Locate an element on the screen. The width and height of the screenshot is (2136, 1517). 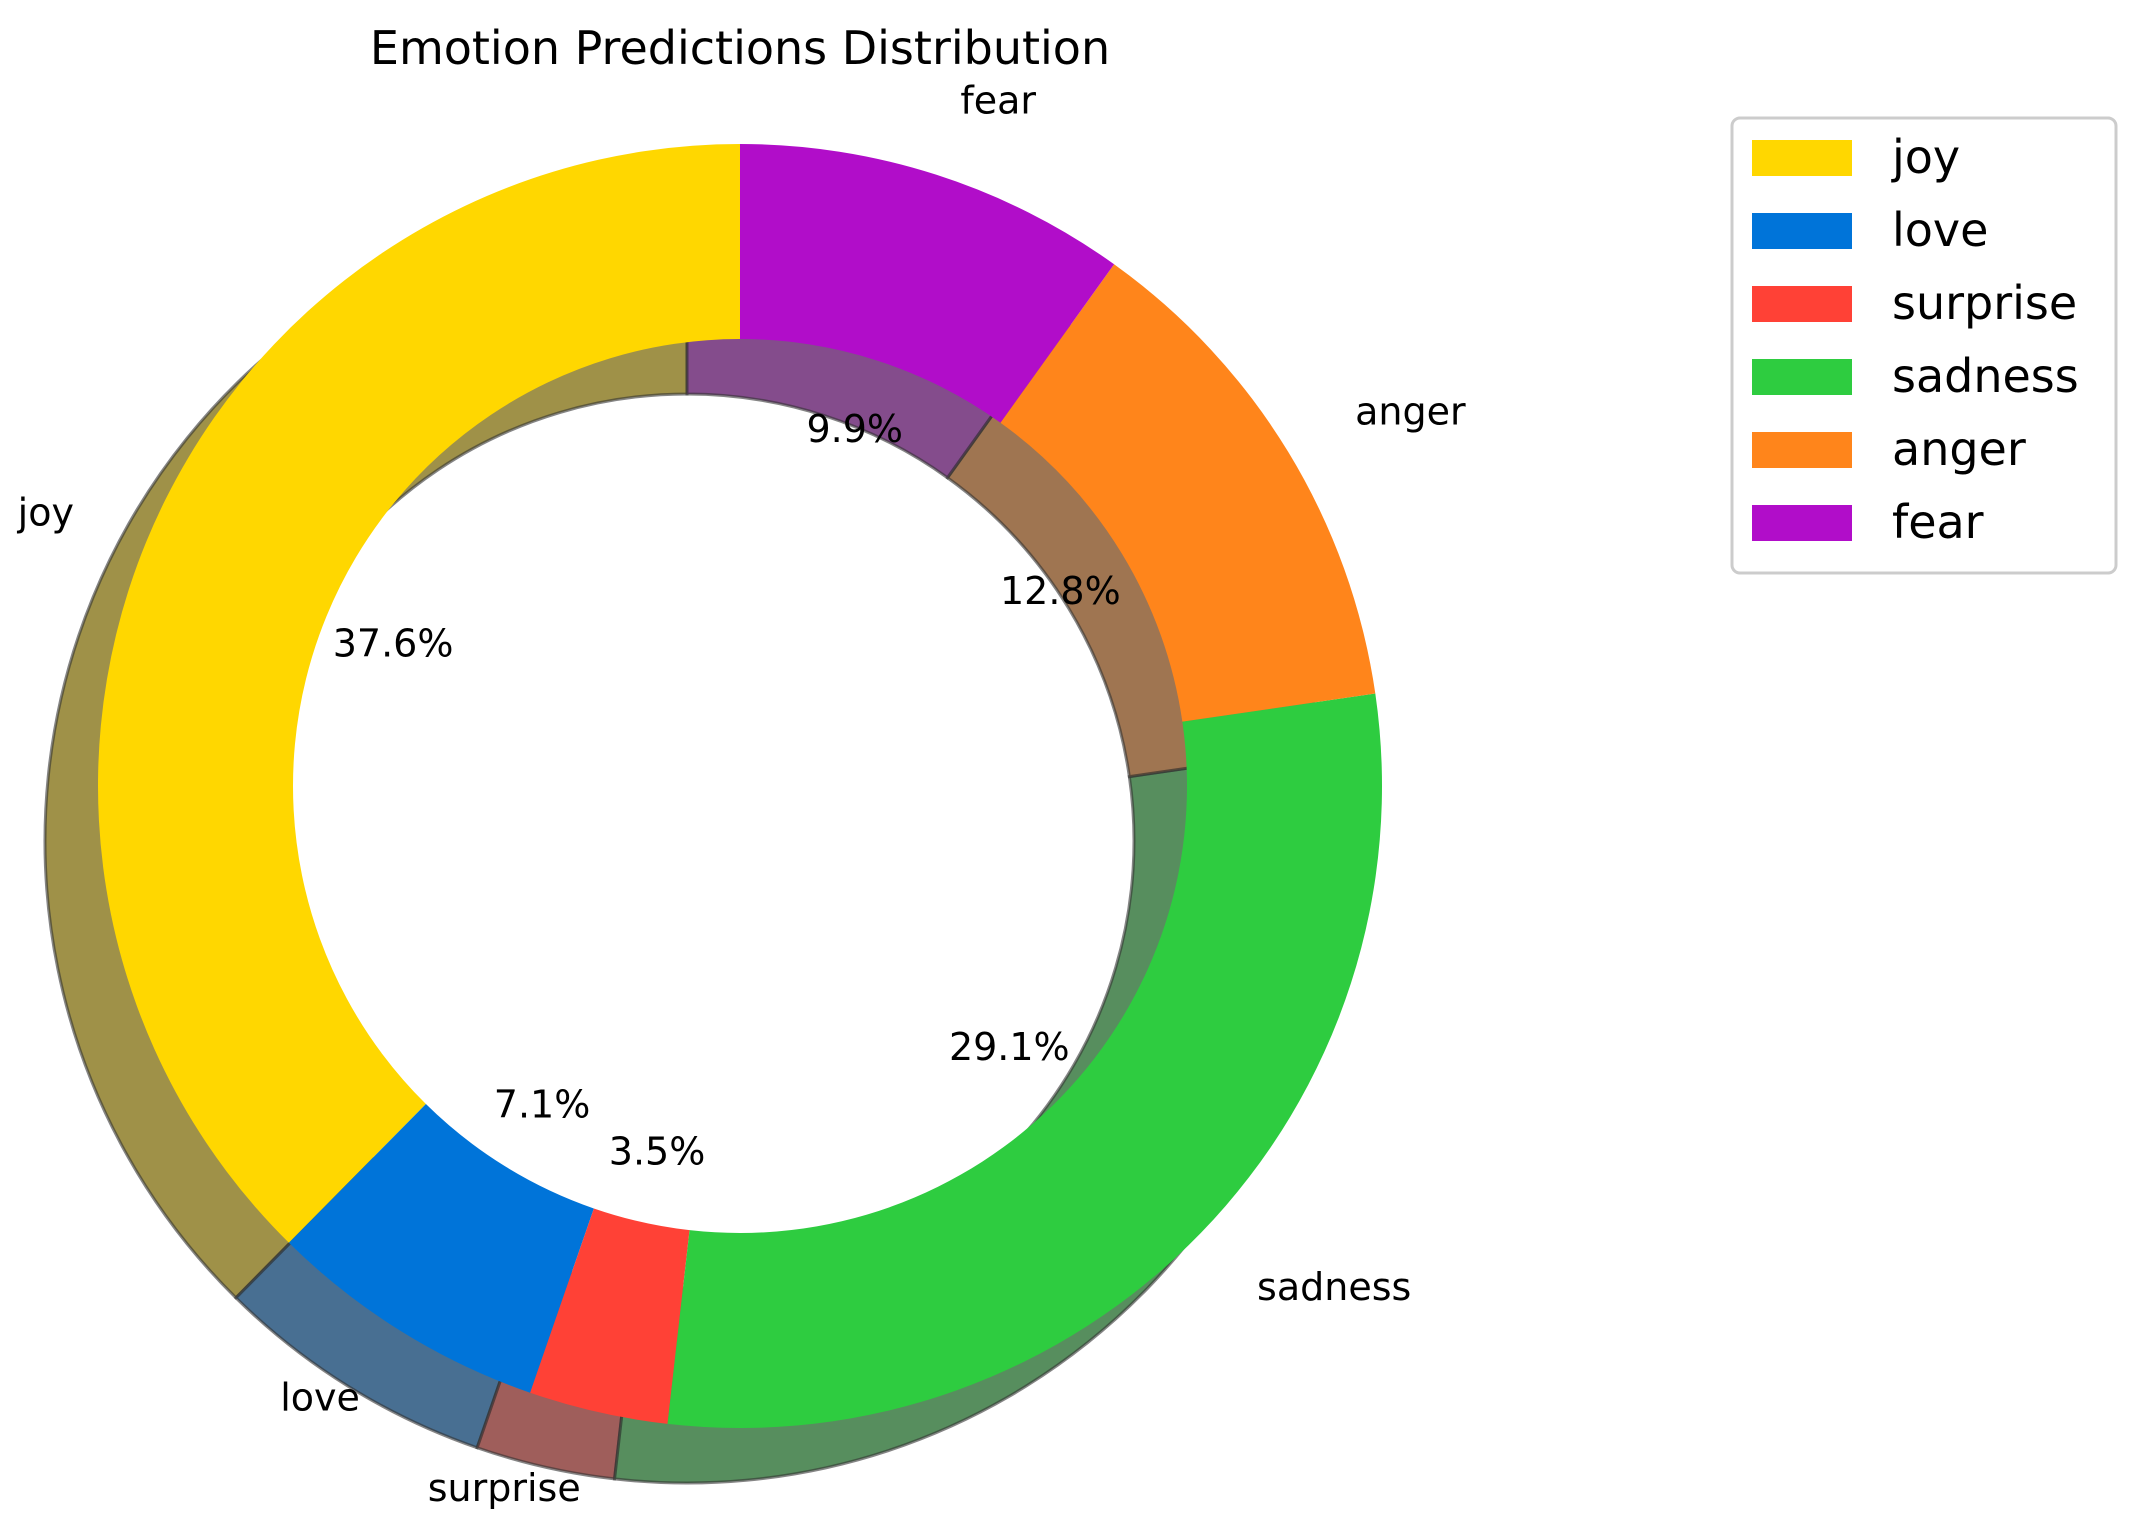
slice-label-anger: anger is located at coordinates (1410, 412).